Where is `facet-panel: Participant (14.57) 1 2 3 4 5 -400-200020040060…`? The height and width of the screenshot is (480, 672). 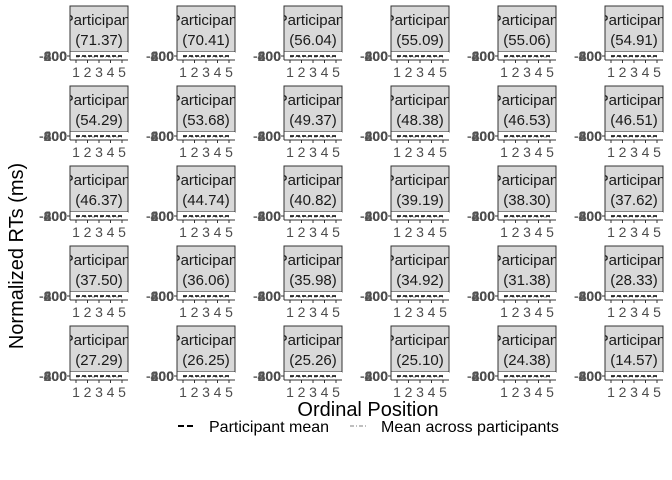
facet-panel: Participant (14.57) 1 2 3 4 5 -400-200020040060… is located at coordinates (619, 362).